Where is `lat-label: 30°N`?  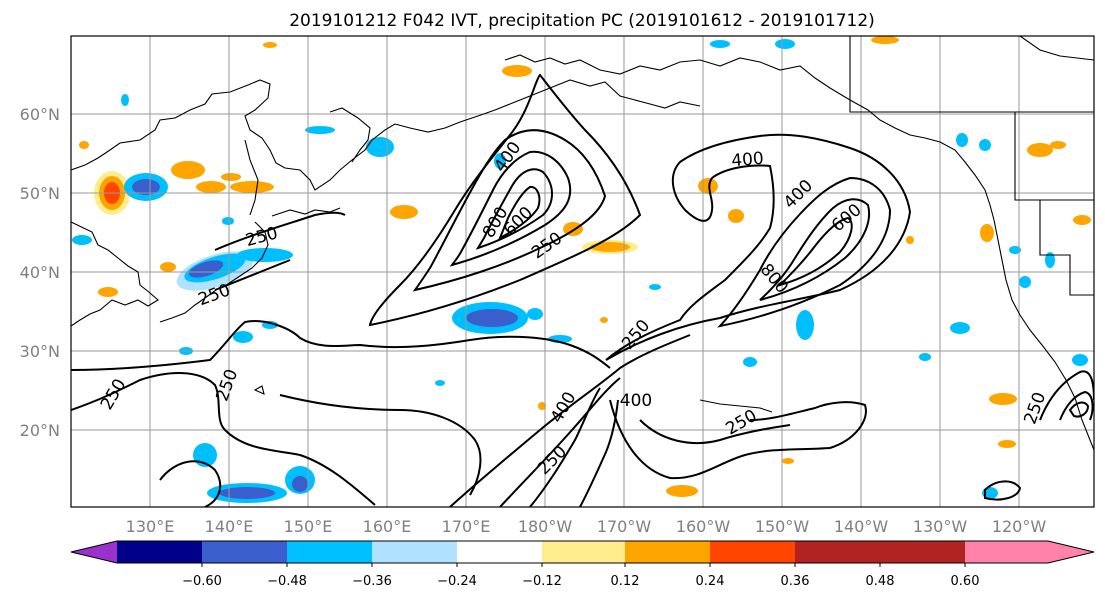
lat-label: 30°N is located at coordinates (40, 351).